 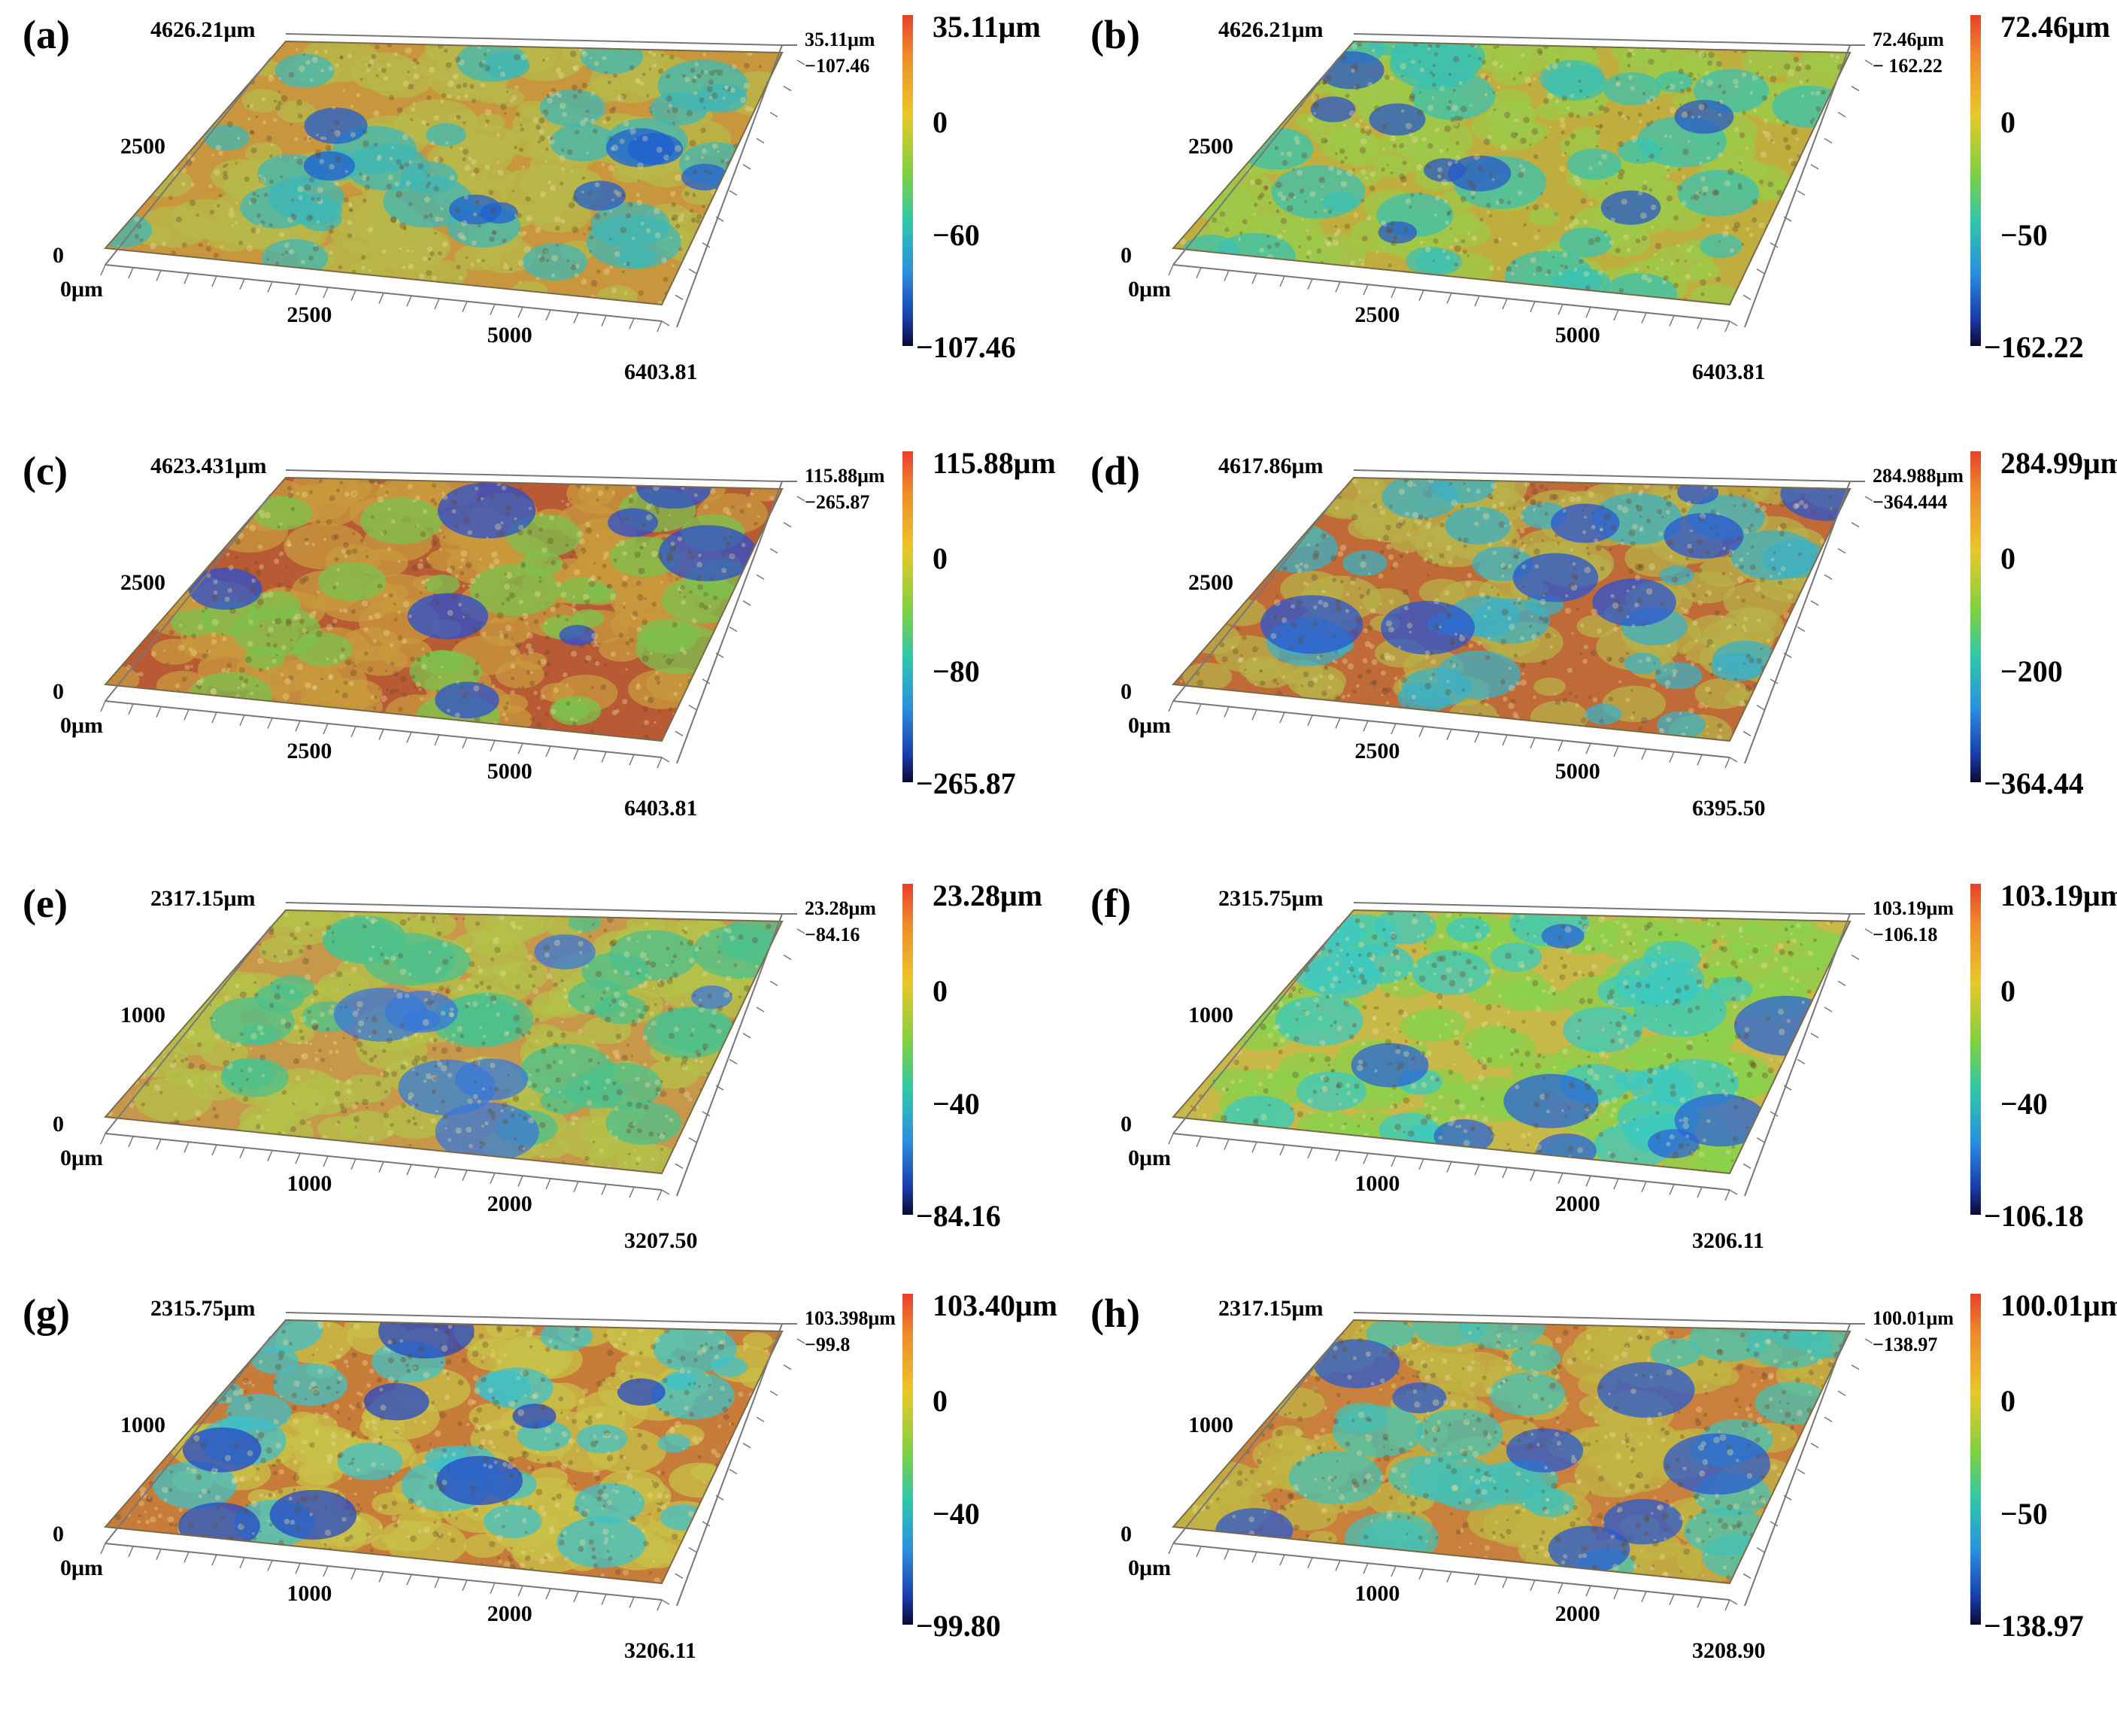 I want to click on z-axis-zero-label: 0, so click(x=58, y=691).